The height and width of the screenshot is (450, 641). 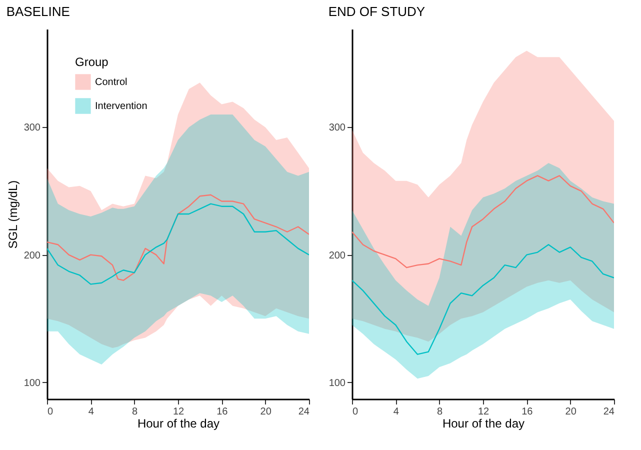 What do you see at coordinates (377, 11) in the screenshot?
I see `chart-title: END OF STUDY` at bounding box center [377, 11].